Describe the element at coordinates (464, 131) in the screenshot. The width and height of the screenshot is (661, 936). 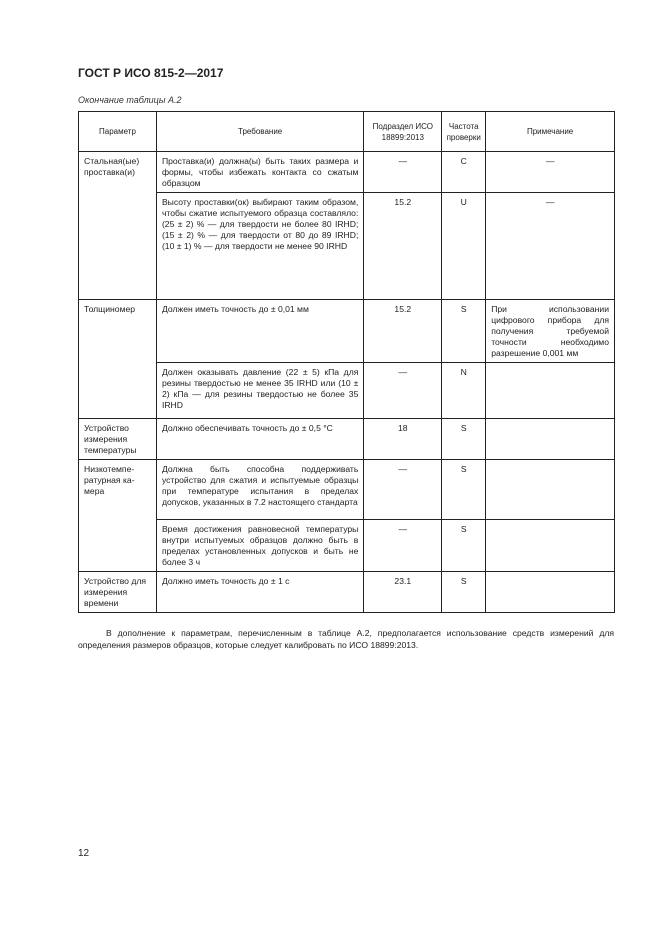
I see `col-header-frequency: Частота проверки` at that location.